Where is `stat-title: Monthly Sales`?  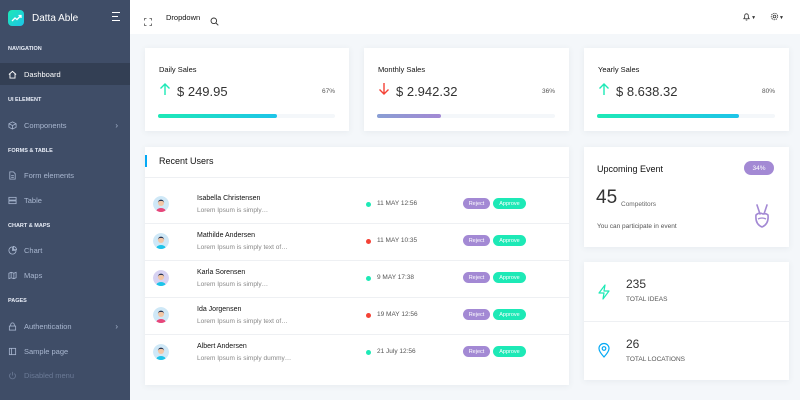 stat-title: Monthly Sales is located at coordinates (402, 69).